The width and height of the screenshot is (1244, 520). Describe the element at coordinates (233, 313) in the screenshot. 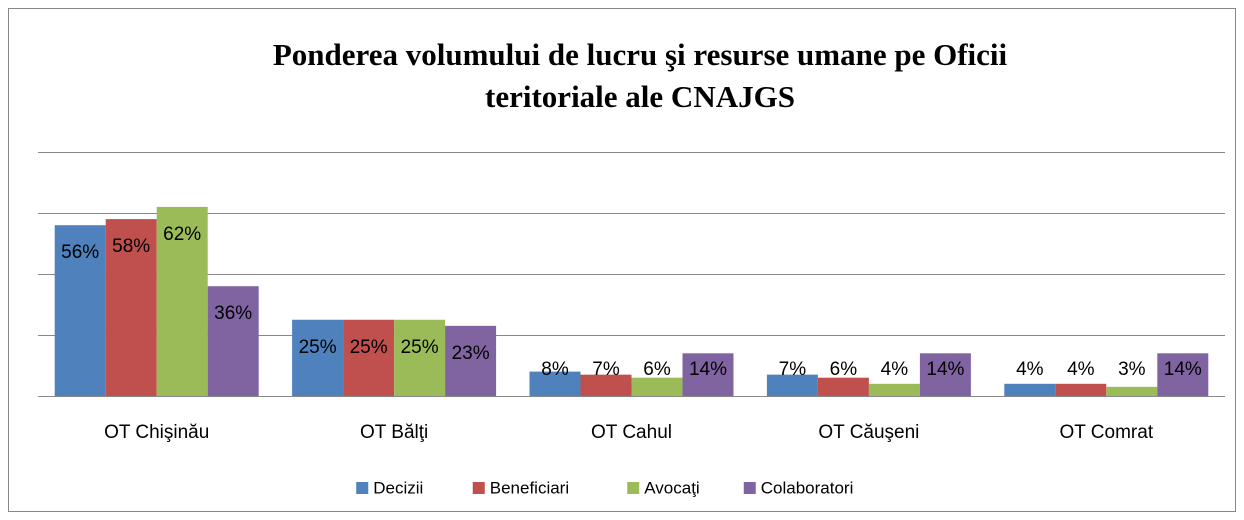

I see `data-label: 36%` at that location.